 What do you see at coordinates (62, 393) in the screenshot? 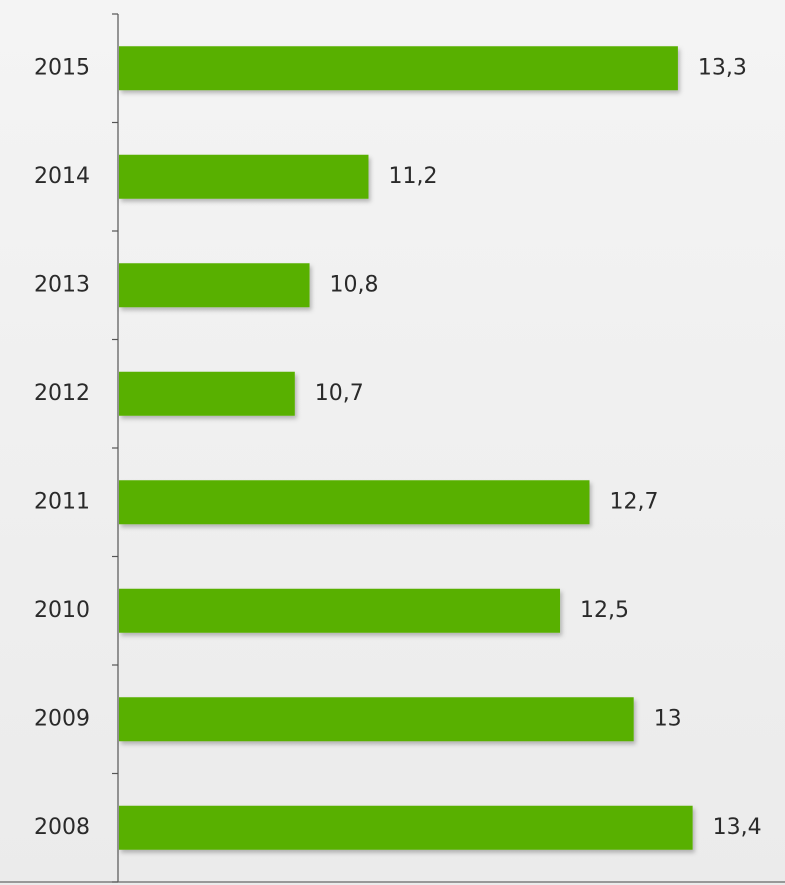
I see `y-tick-label: 2012` at bounding box center [62, 393].